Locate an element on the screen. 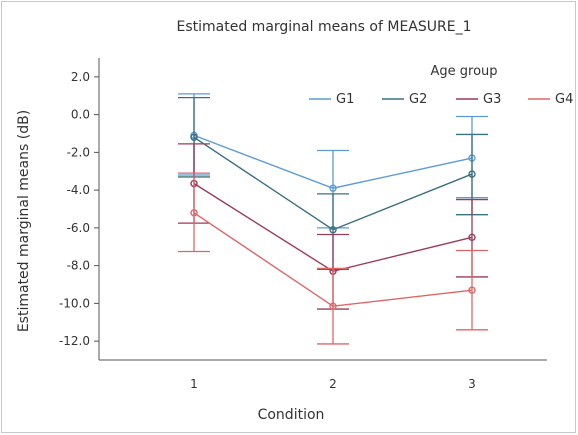 The height and width of the screenshot is (435, 578). legend-item-g2: G2 is located at coordinates (404, 99).